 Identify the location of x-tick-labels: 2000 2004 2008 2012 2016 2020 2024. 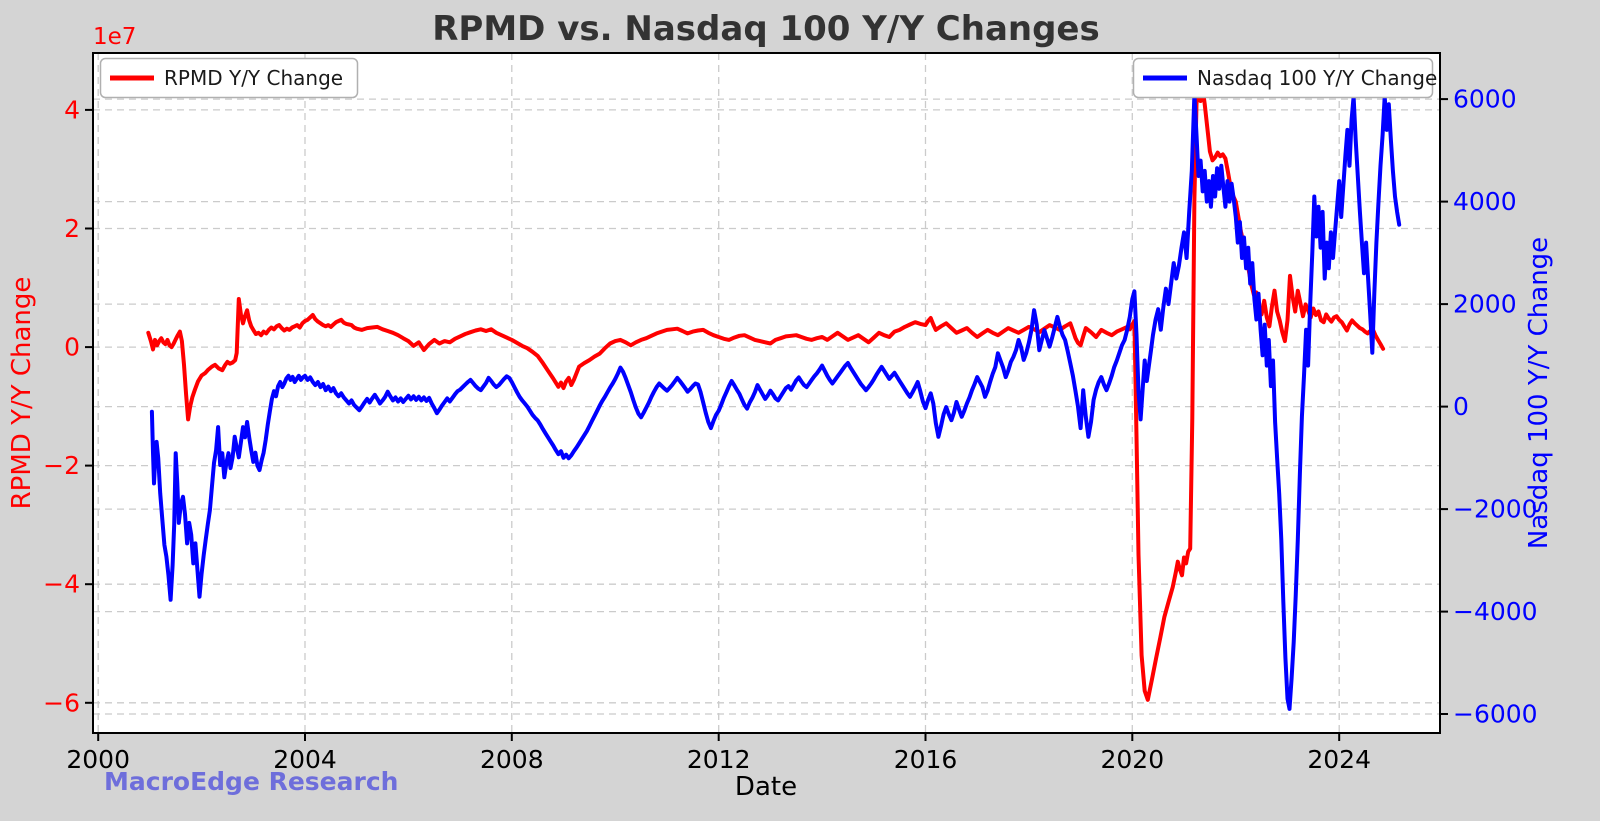
(718, 759).